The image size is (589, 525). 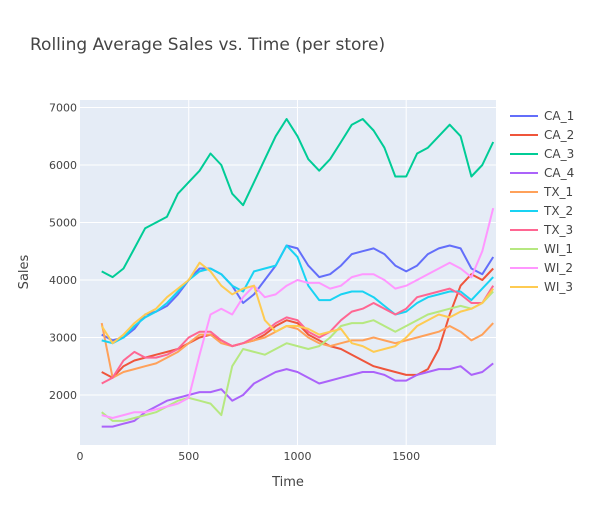 What do you see at coordinates (558, 268) in the screenshot?
I see `legend-label: WI_2` at bounding box center [558, 268].